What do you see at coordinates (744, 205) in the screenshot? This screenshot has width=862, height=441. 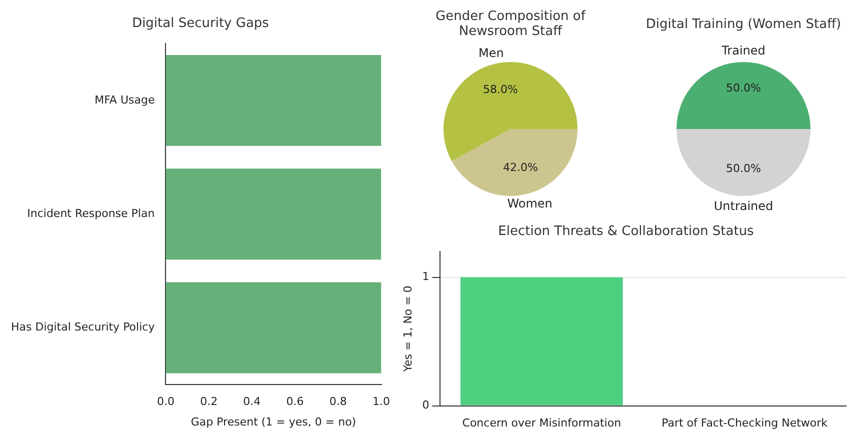 I see `slice-label: Untrained` at bounding box center [744, 205].